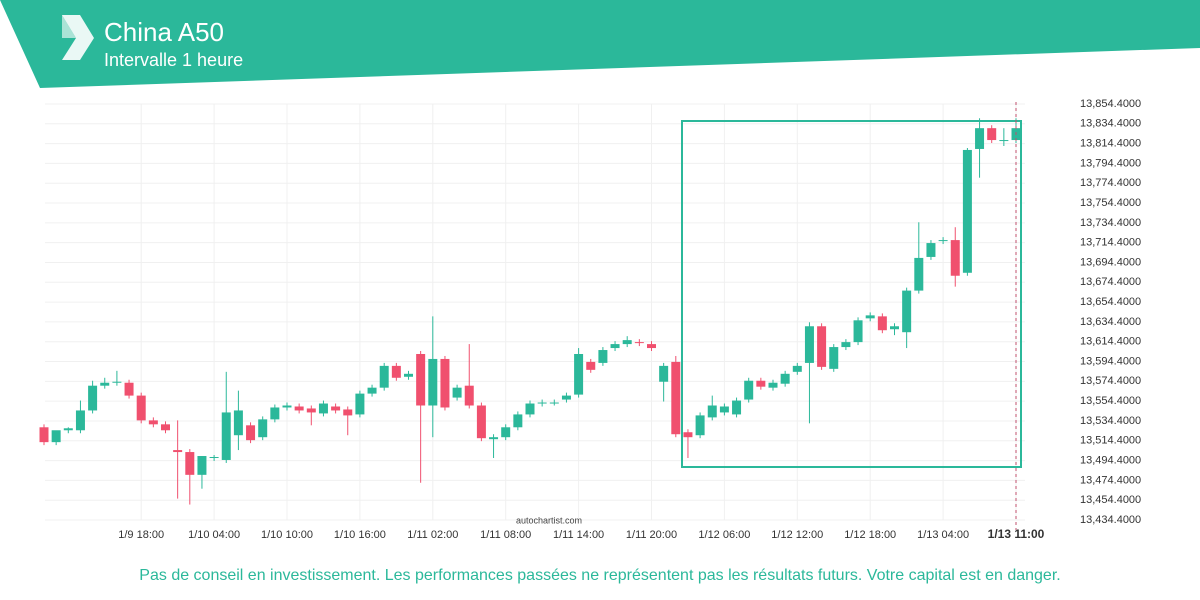 This screenshot has width=1200, height=600. I want to click on y-tick-label: 13,474.4000, so click(1110, 480).